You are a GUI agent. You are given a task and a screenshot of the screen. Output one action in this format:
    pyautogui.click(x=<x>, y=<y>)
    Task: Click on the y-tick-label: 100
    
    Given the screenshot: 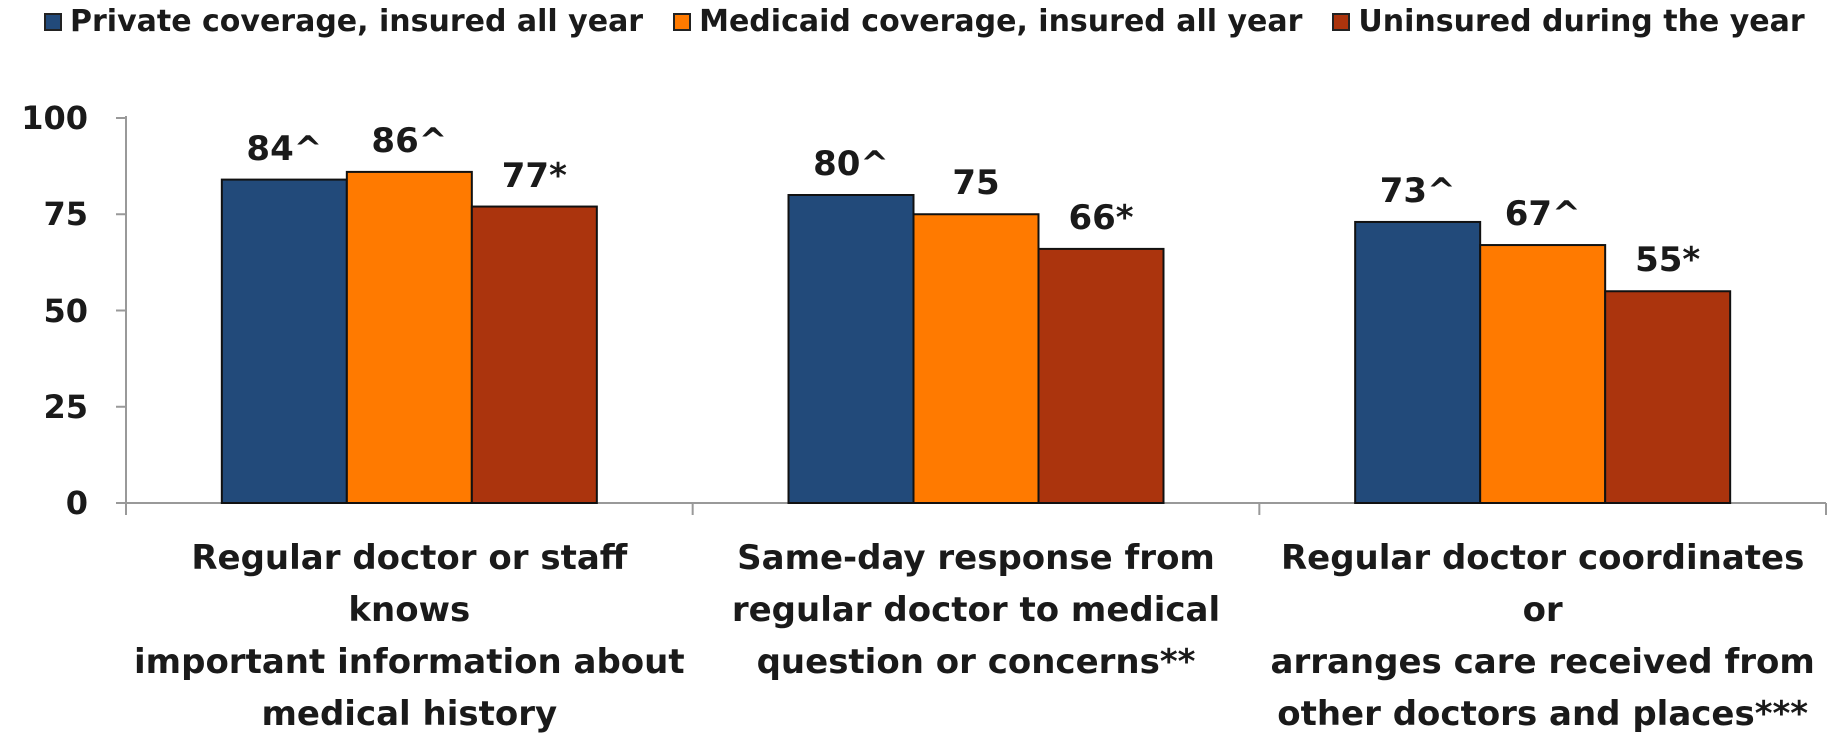 What is the action you would take?
    pyautogui.click(x=54, y=118)
    